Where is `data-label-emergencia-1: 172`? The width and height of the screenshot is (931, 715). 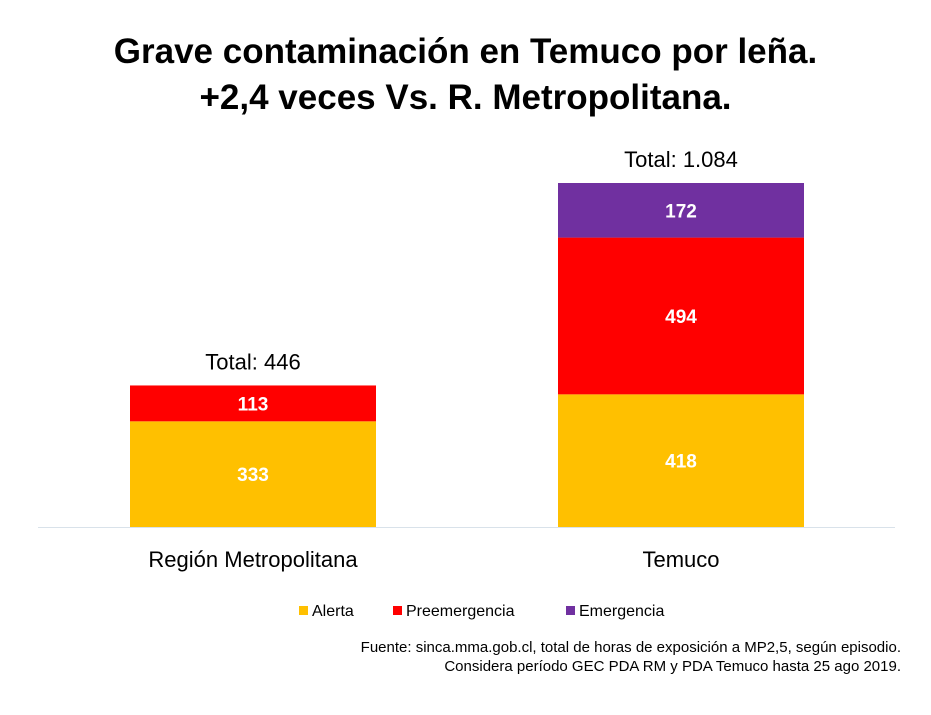 data-label-emergencia-1: 172 is located at coordinates (681, 211).